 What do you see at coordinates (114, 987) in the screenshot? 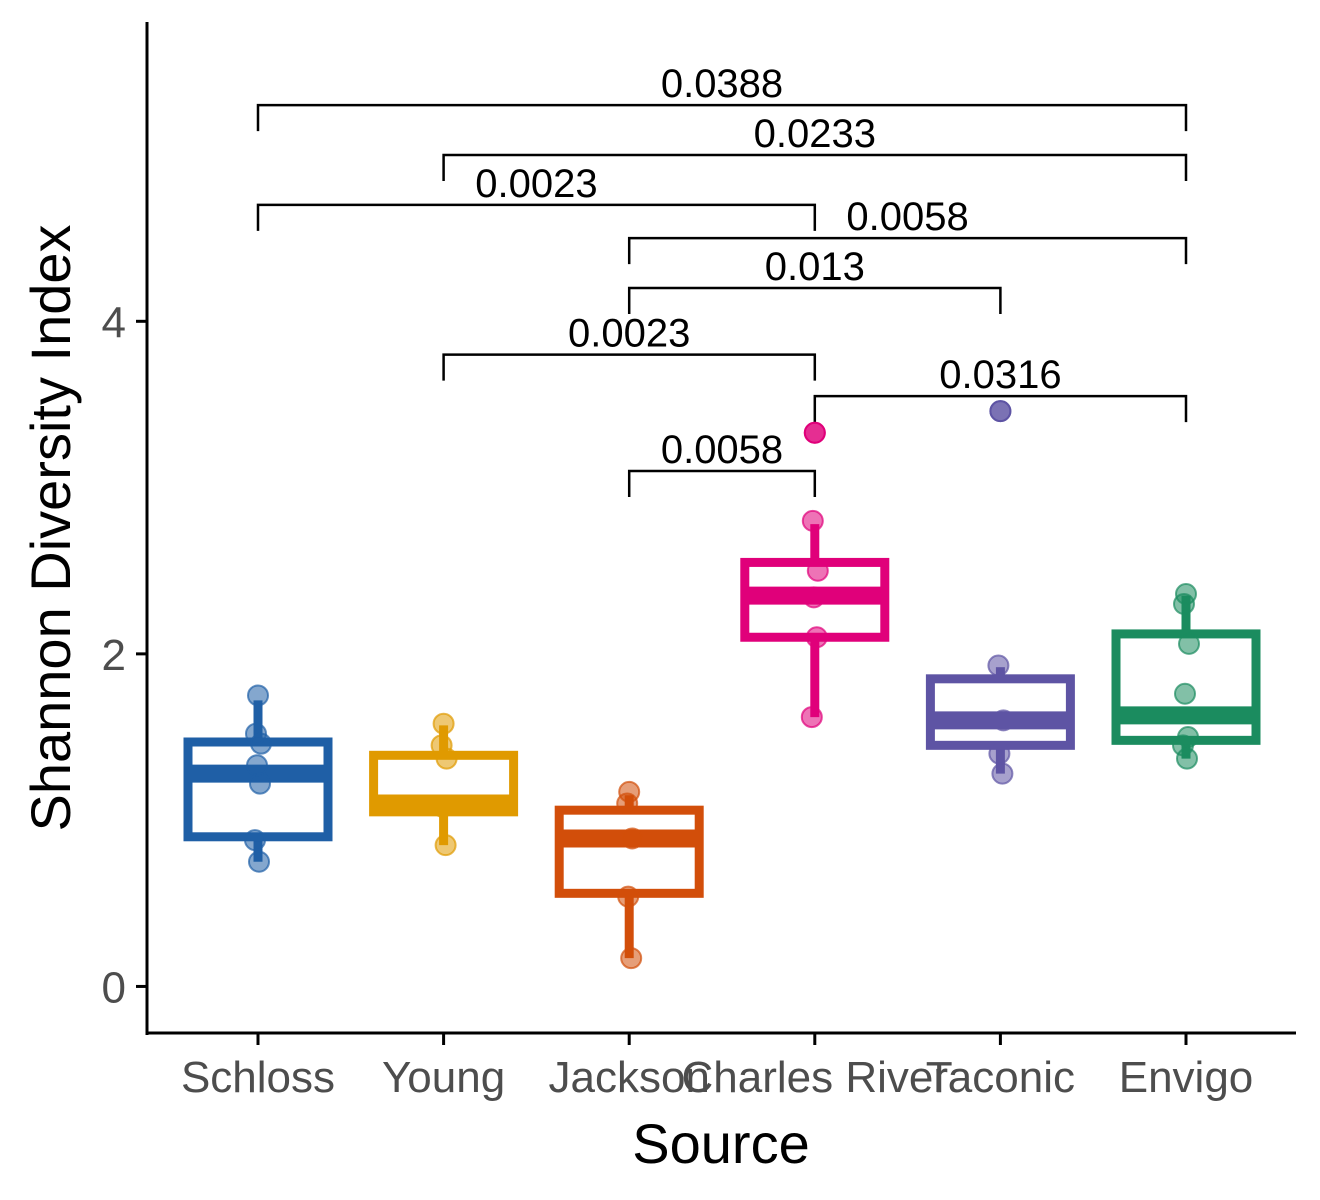
I see `y-tick-label: 0` at bounding box center [114, 987].